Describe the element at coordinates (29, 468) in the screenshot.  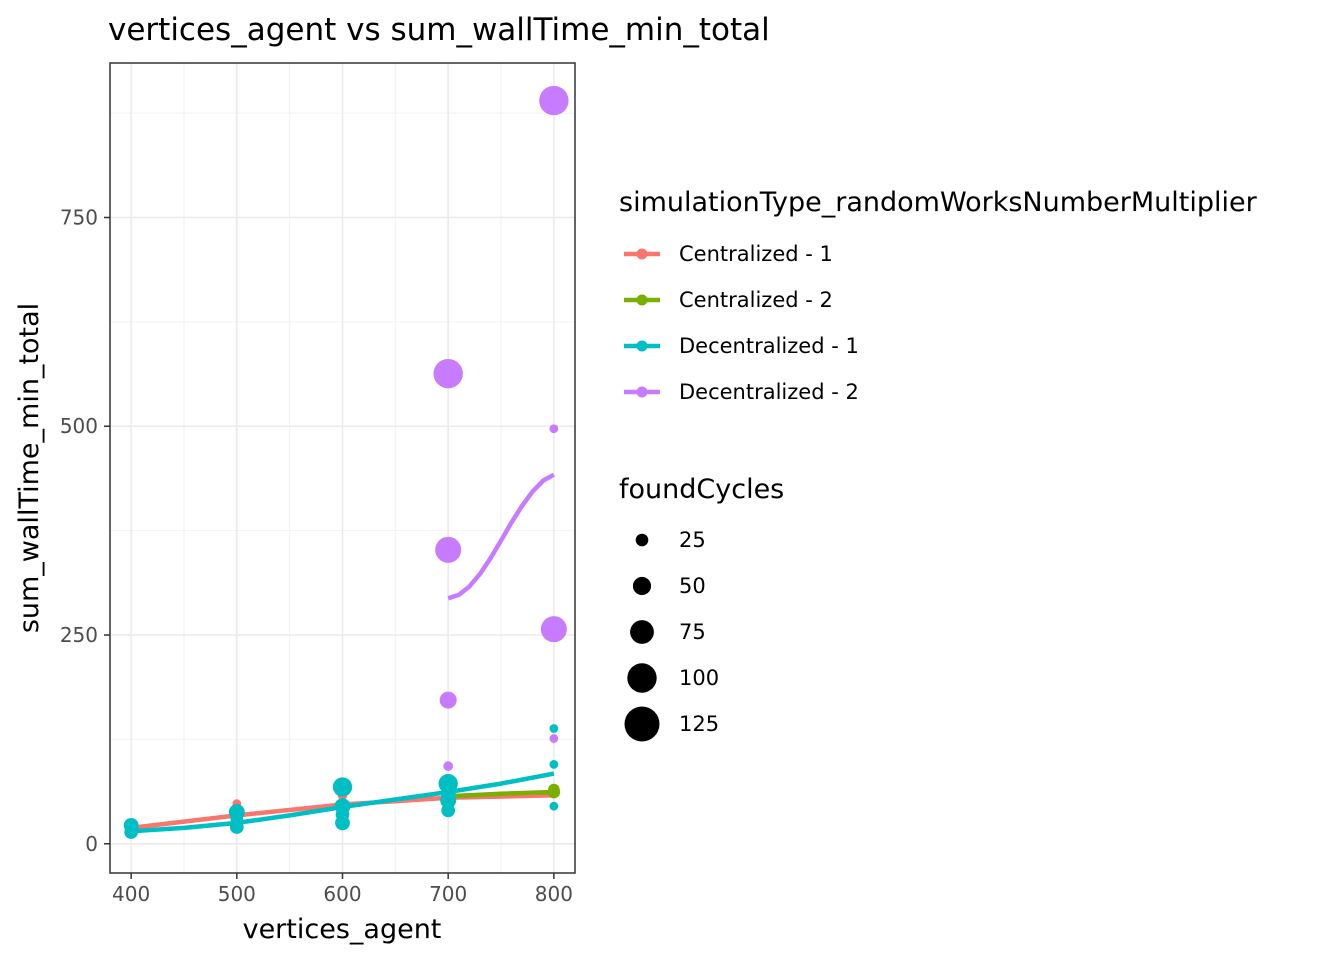
I see `y-axis-title: sum_wallTime_min_total` at that location.